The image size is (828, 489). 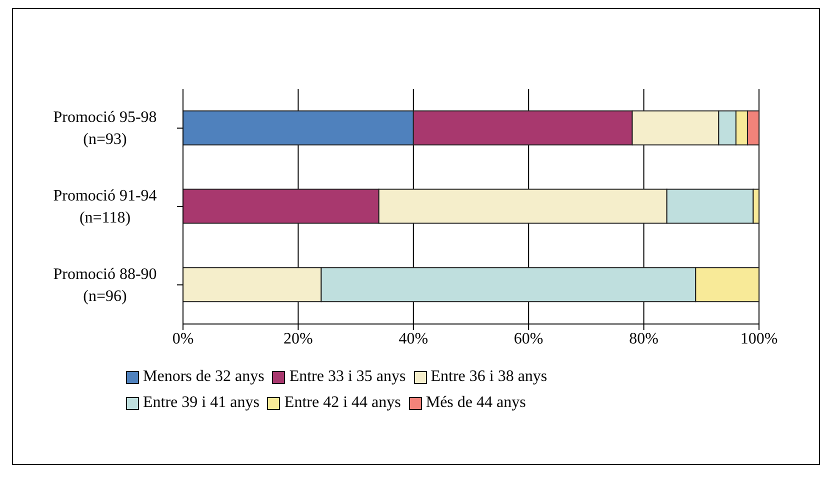 What do you see at coordinates (413, 339) in the screenshot?
I see `x-tick-label: 40%` at bounding box center [413, 339].